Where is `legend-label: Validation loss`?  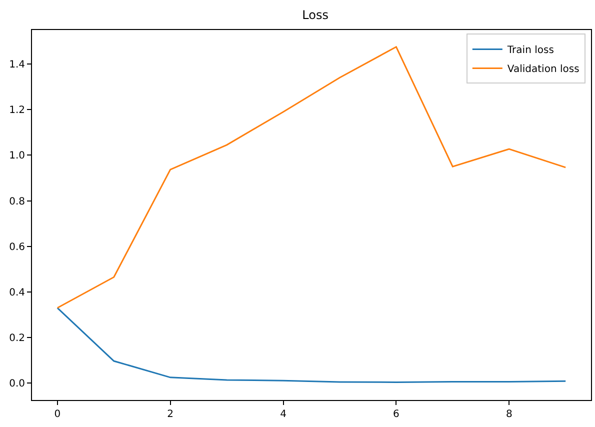 legend-label: Validation loss is located at coordinates (543, 70).